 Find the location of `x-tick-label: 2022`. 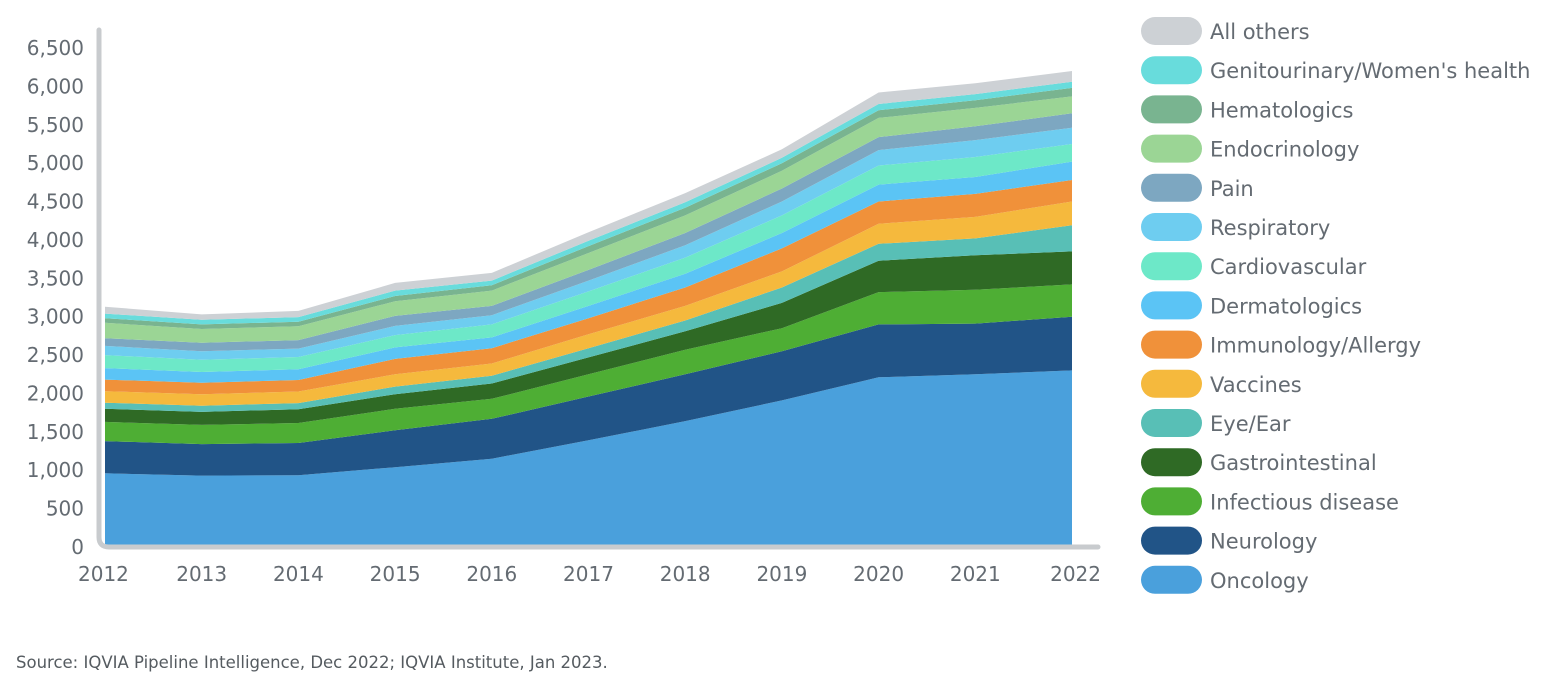

x-tick-label: 2022 is located at coordinates (1075, 574).